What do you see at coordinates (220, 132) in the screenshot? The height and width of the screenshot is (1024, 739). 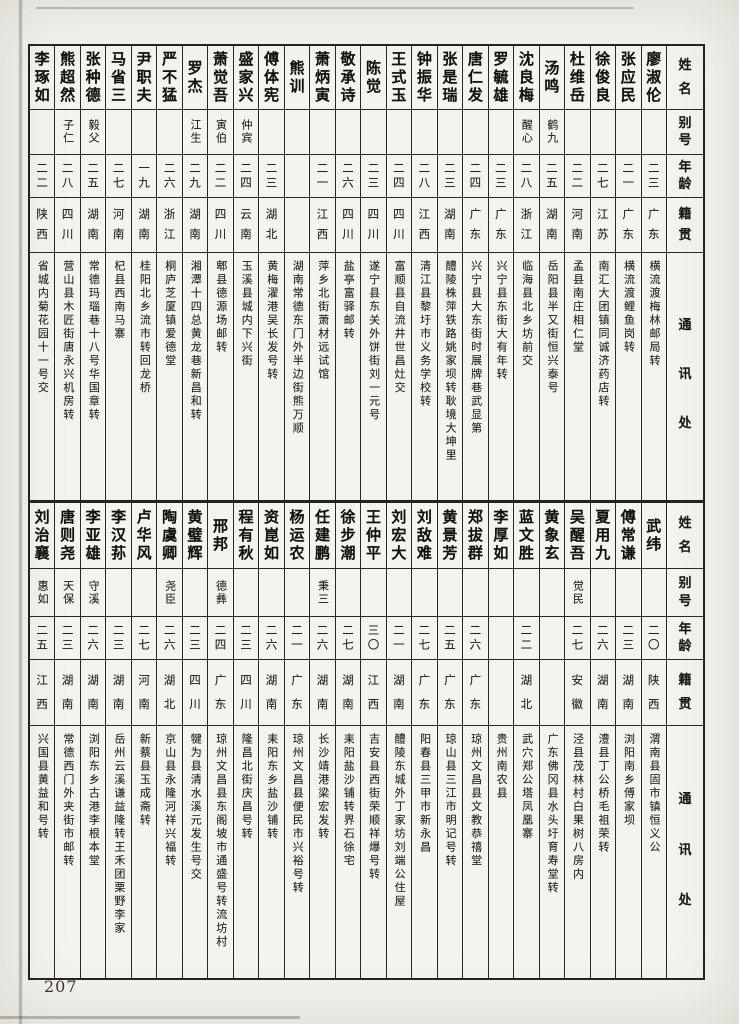 I see `person-byname-cell: 寅伯` at bounding box center [220, 132].